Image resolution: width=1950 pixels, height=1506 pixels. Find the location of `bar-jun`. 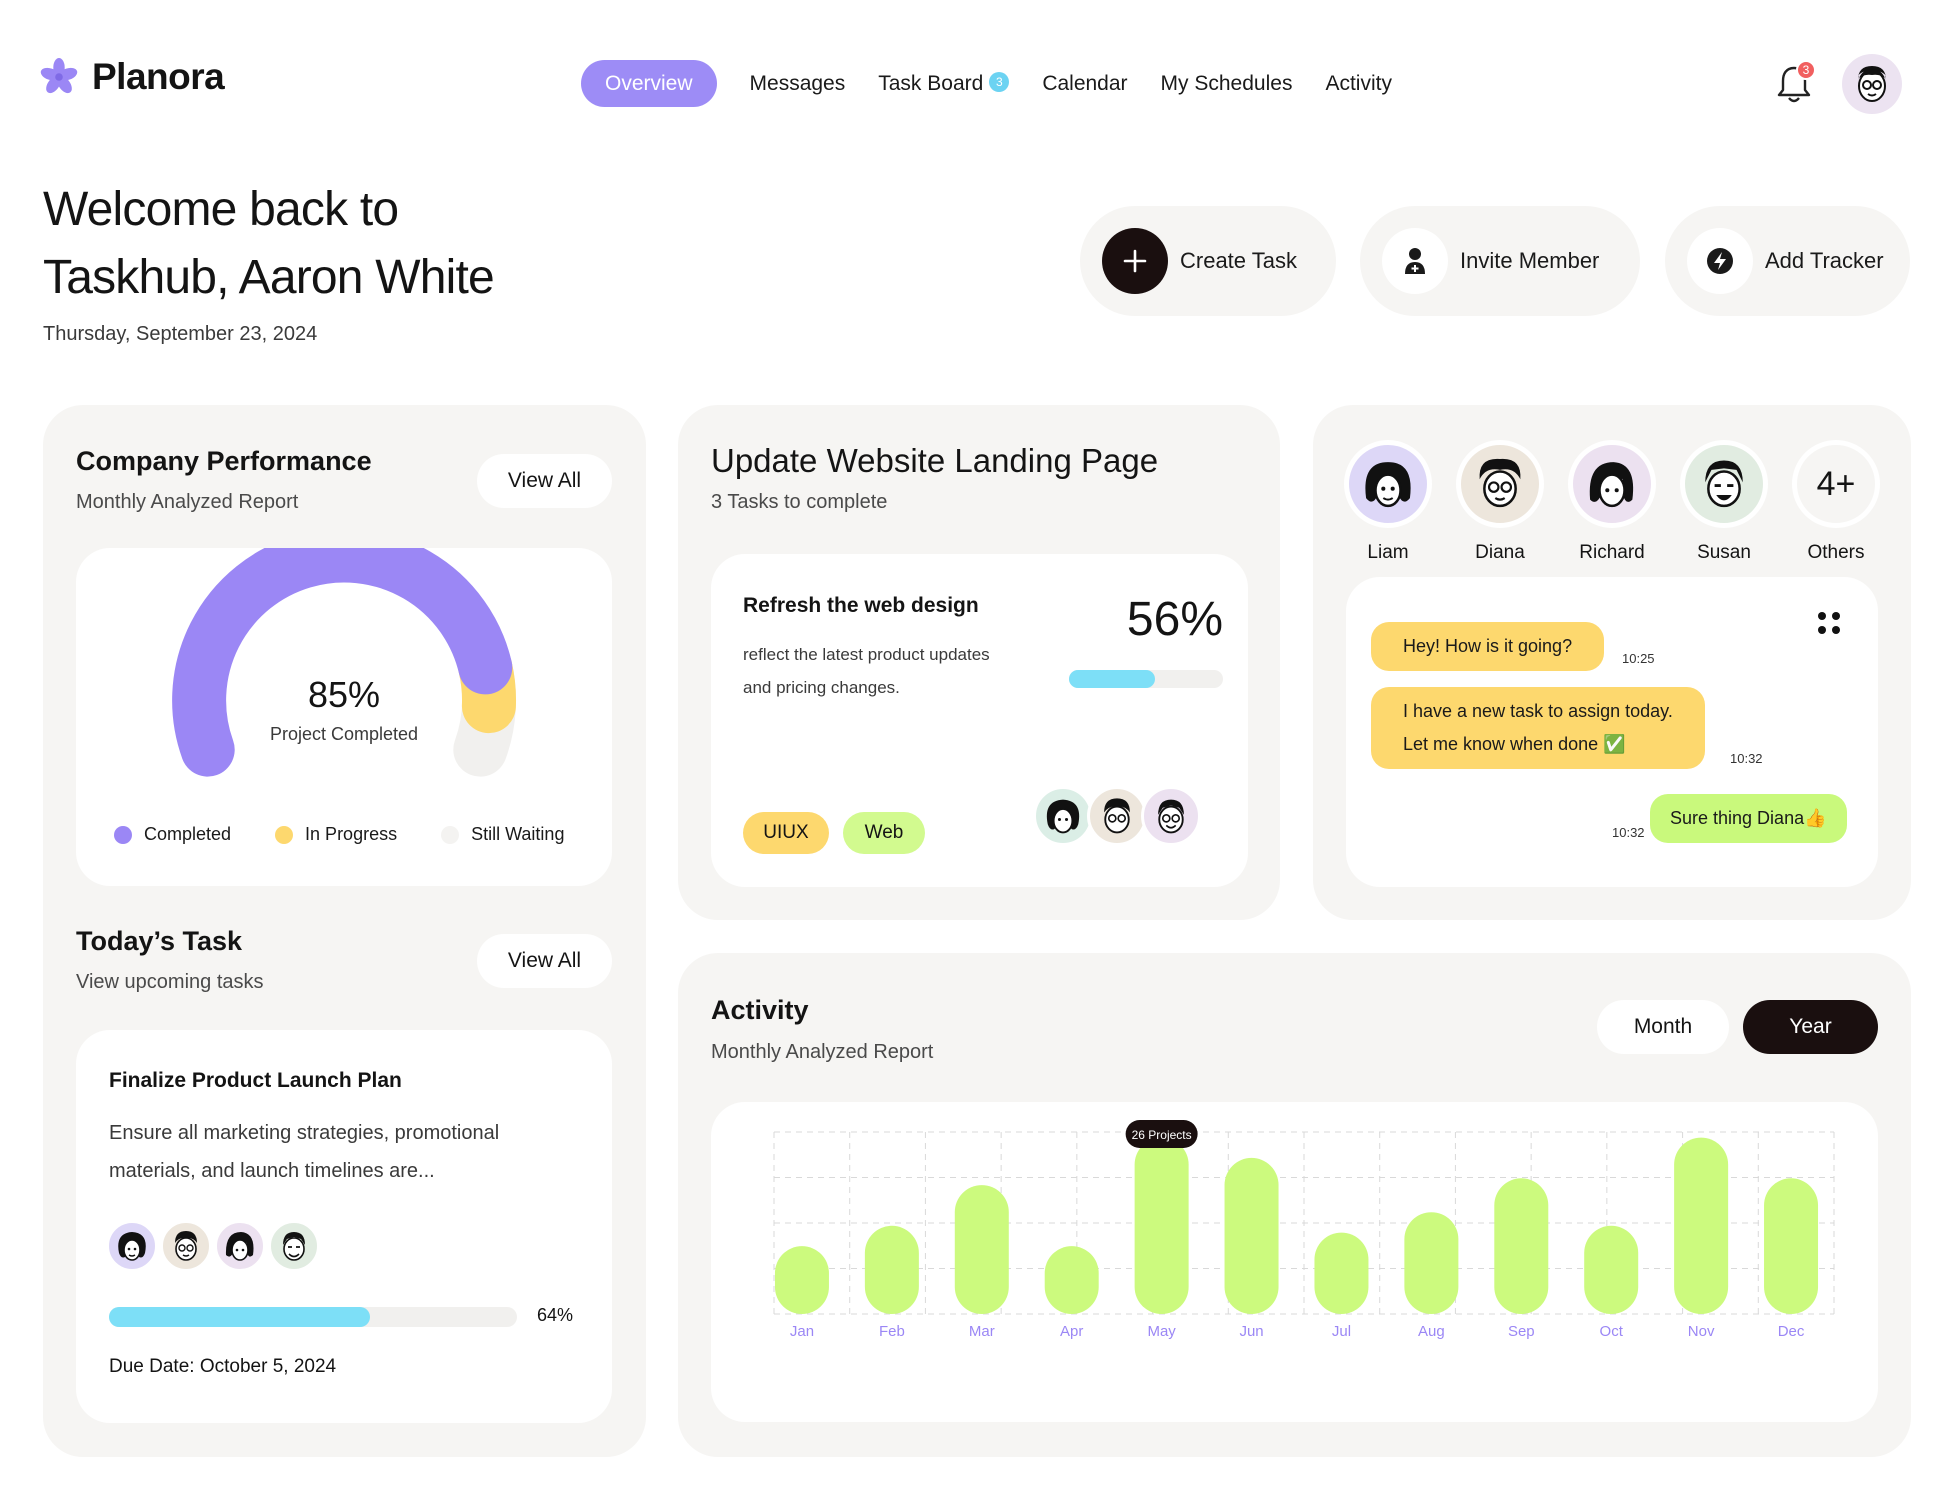

bar-jun is located at coordinates (1251, 1235).